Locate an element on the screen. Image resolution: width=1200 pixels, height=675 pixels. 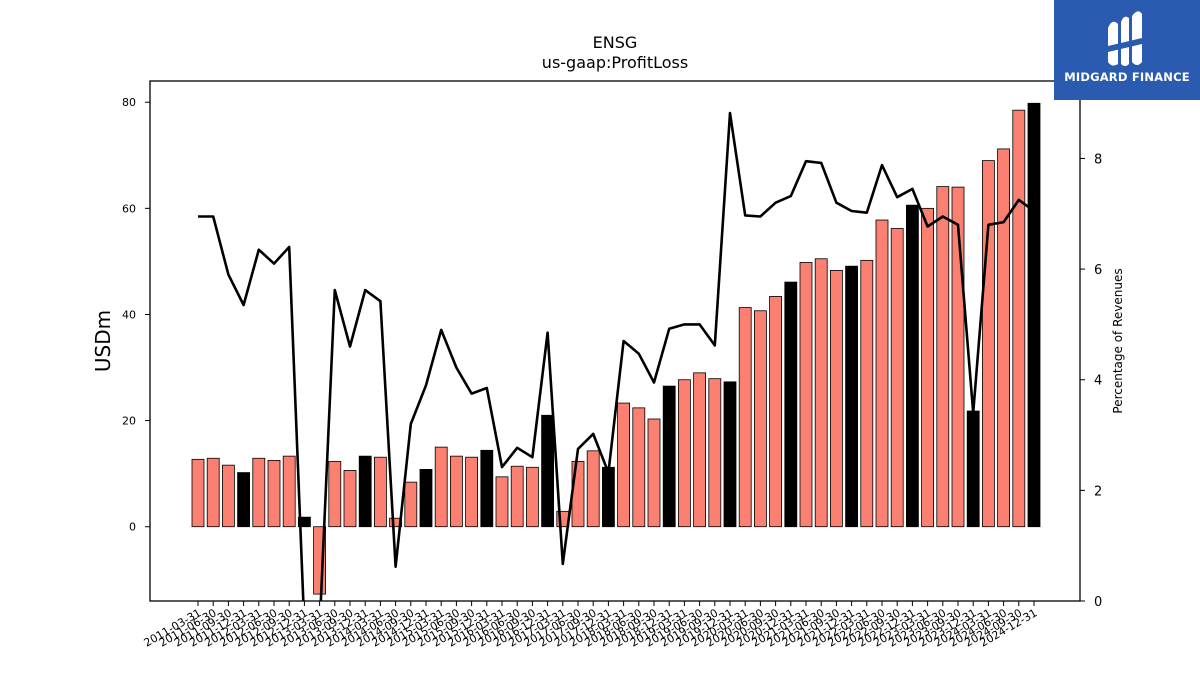
y2-tick-label: 4 is located at coordinates (1098, 381).